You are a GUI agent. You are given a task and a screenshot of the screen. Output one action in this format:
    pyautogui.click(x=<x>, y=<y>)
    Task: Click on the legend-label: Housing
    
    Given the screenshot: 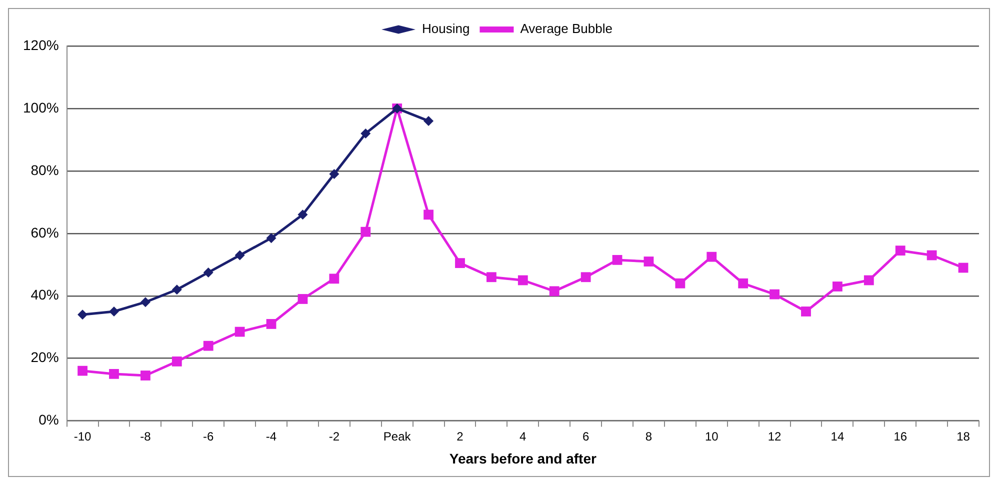 What is the action you would take?
    pyautogui.click(x=446, y=28)
    